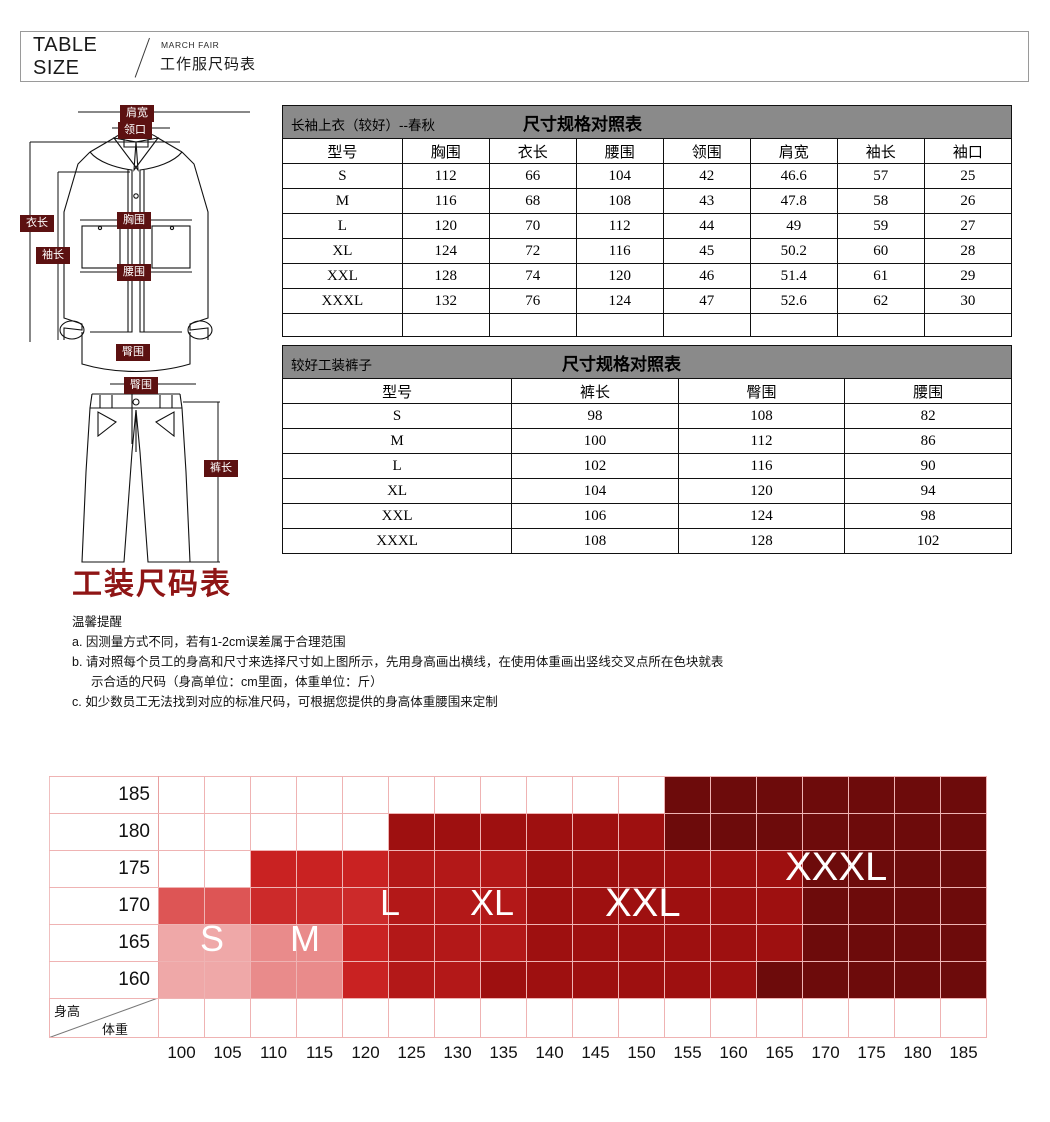 The image size is (1050, 1122). I want to click on brand-line-table: TABLE, so click(65, 45).